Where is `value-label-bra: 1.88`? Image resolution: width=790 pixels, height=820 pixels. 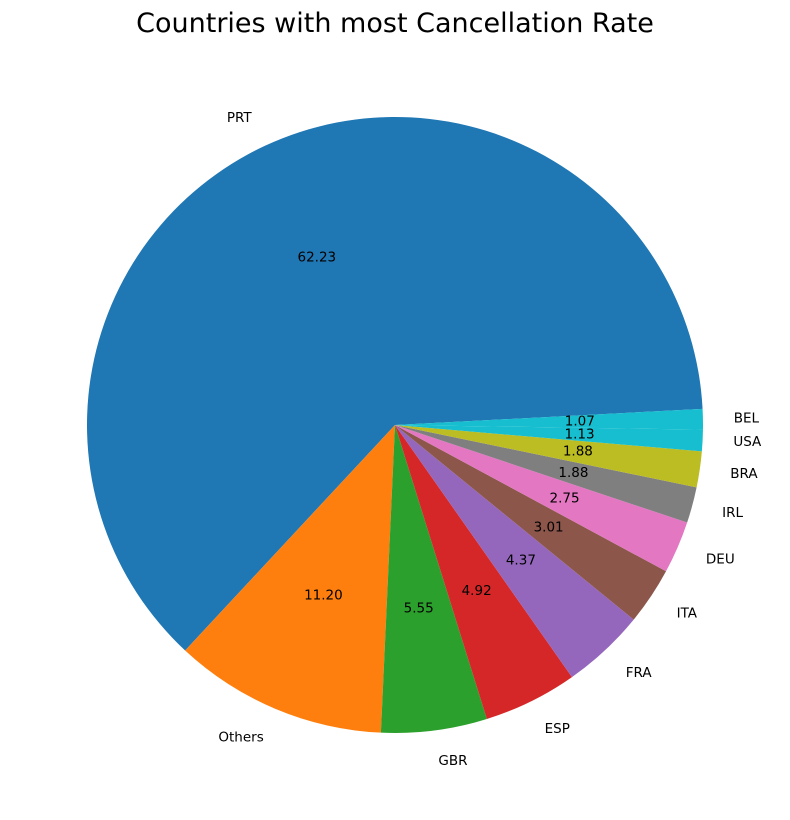 value-label-bra: 1.88 is located at coordinates (578, 452).